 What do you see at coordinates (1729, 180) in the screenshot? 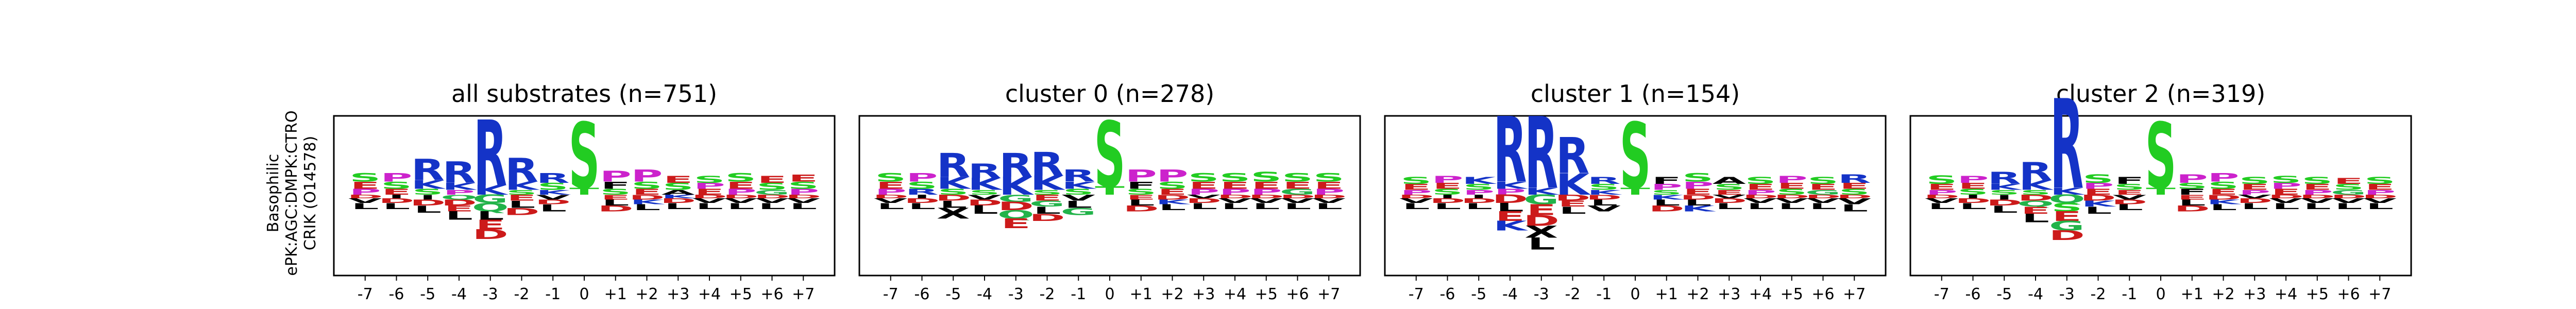
I see `logo-letter-A: A` at bounding box center [1729, 180].